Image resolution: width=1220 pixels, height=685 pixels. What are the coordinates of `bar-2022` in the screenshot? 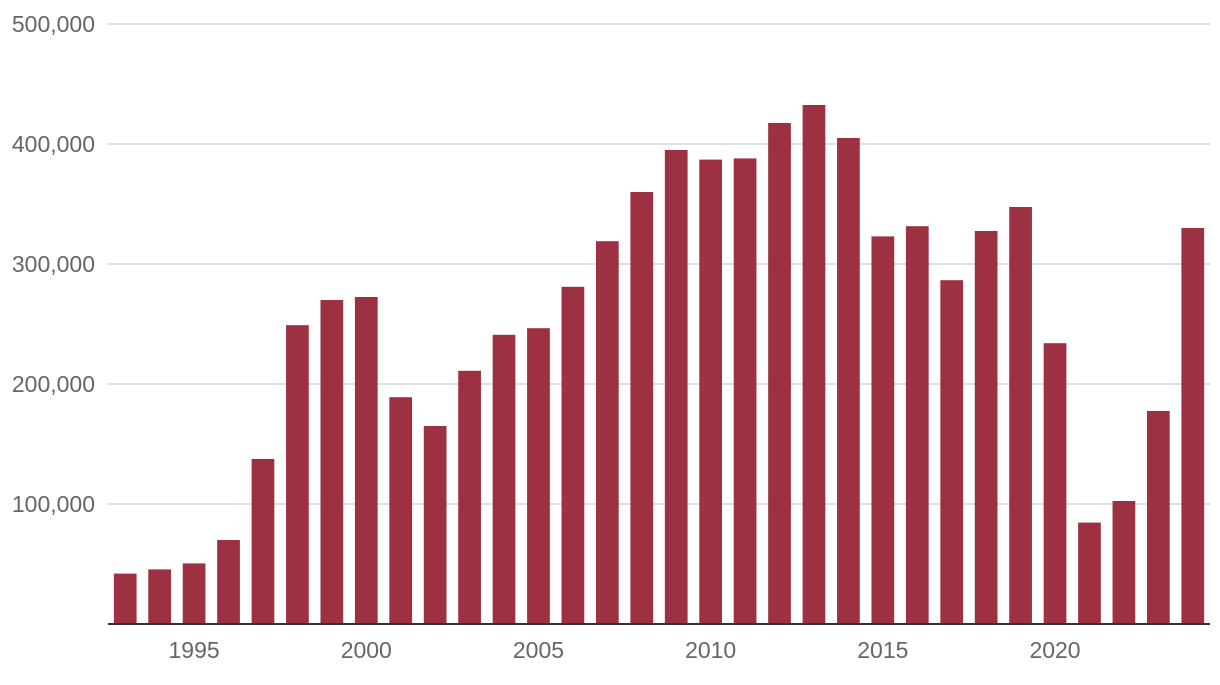 It's located at (1124, 562).